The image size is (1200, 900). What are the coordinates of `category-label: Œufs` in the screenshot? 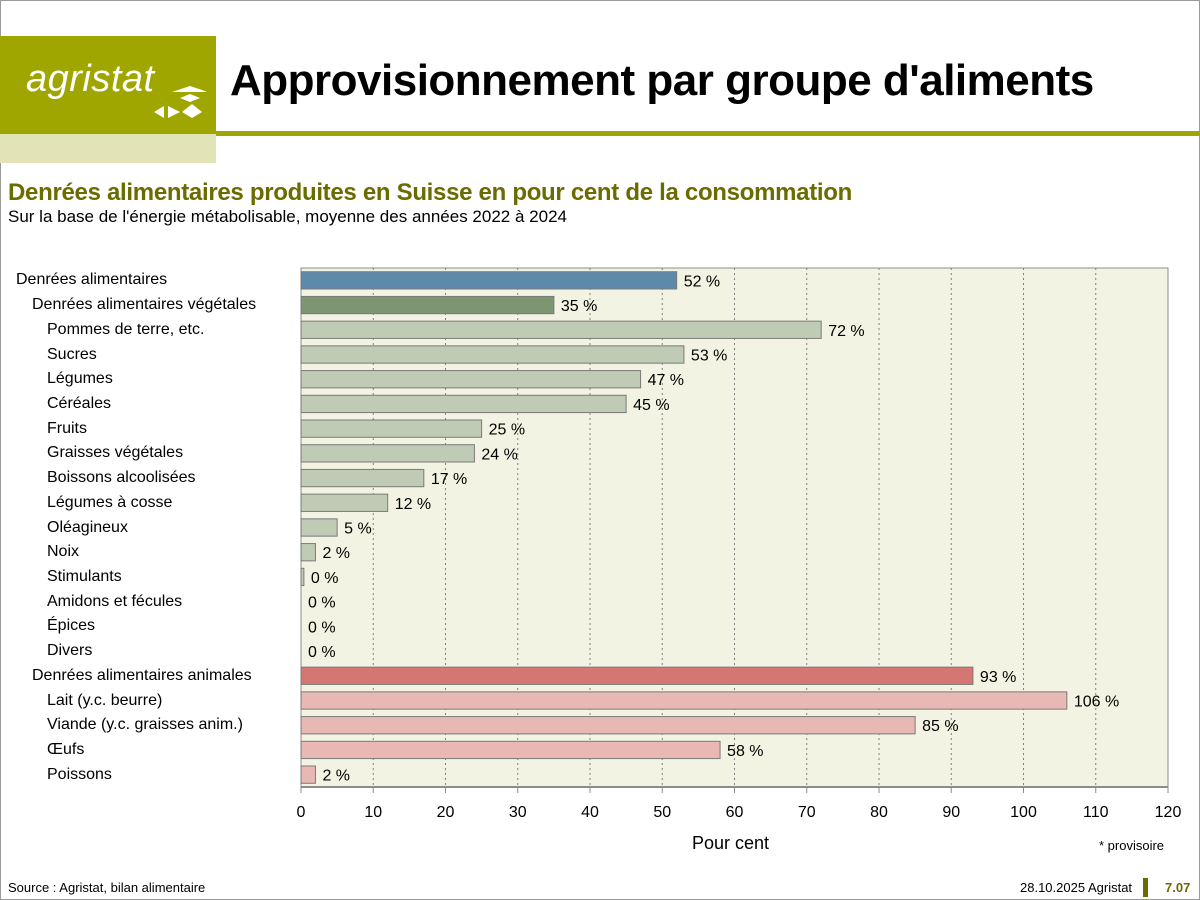 It's located at (66, 749).